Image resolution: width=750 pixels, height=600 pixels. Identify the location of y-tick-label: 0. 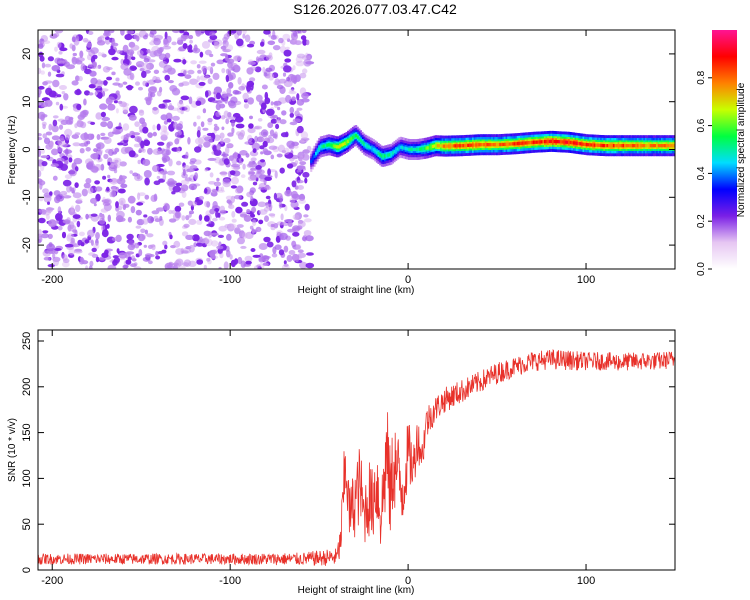
(27, 149).